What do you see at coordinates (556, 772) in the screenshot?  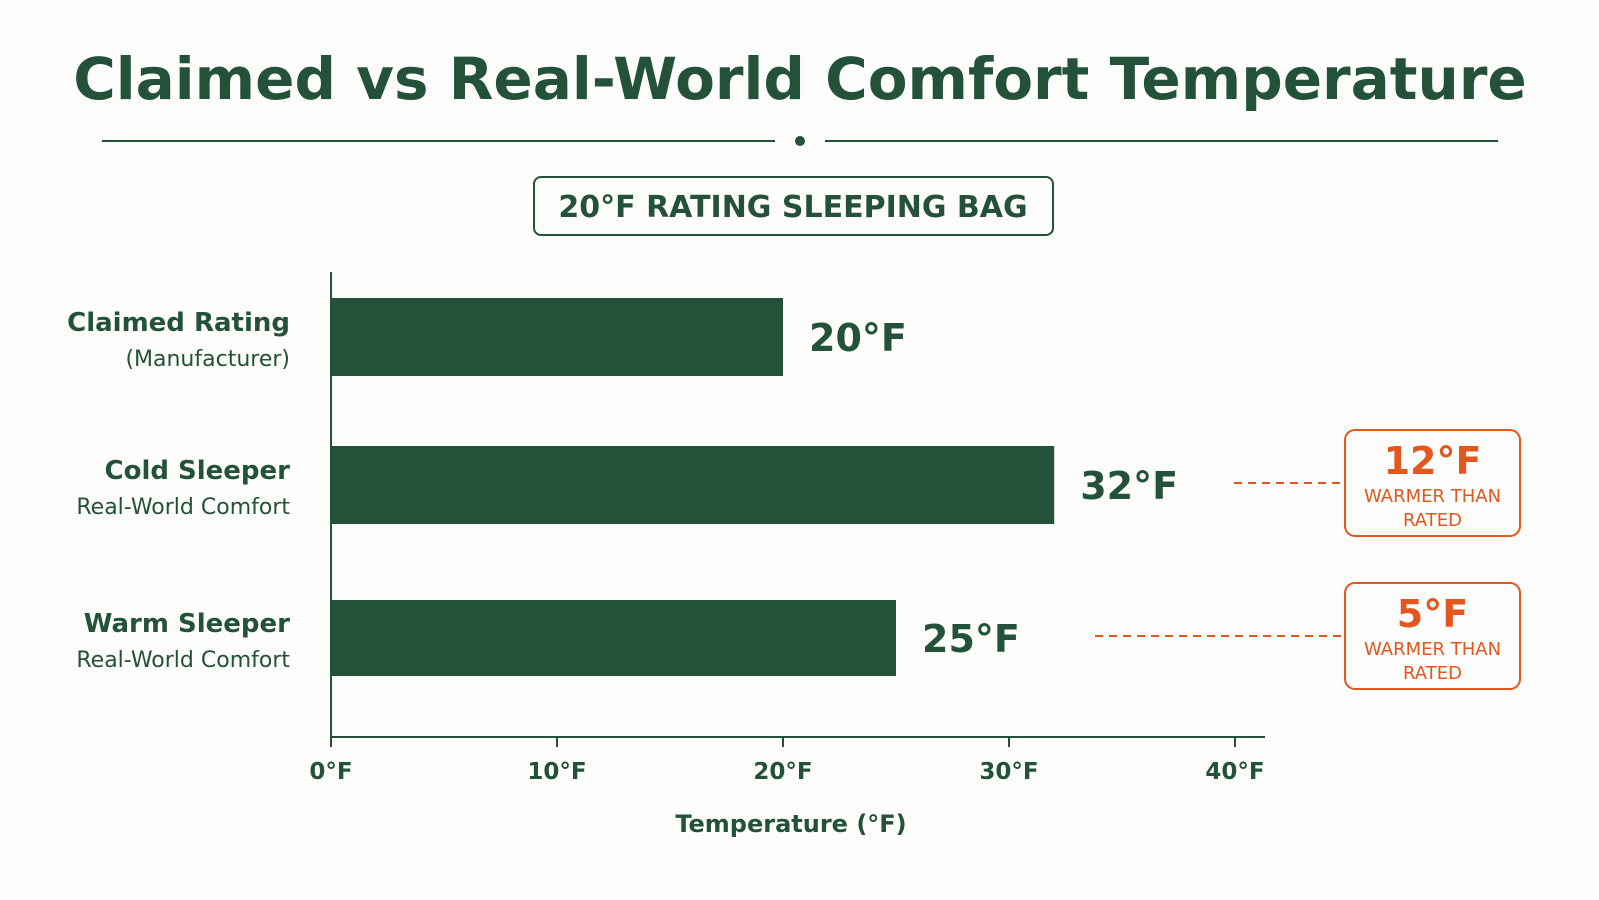 I see `x-tick-label: 10°F` at bounding box center [556, 772].